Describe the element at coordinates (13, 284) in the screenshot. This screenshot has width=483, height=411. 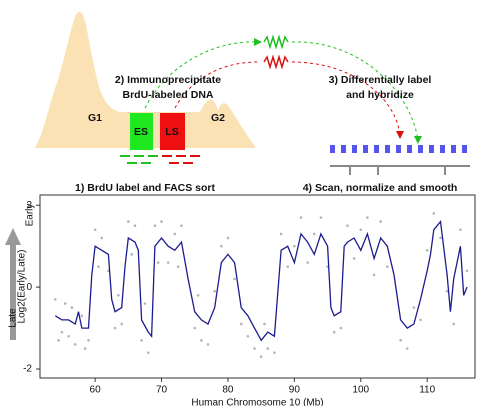
I see `direction-arrow` at that location.